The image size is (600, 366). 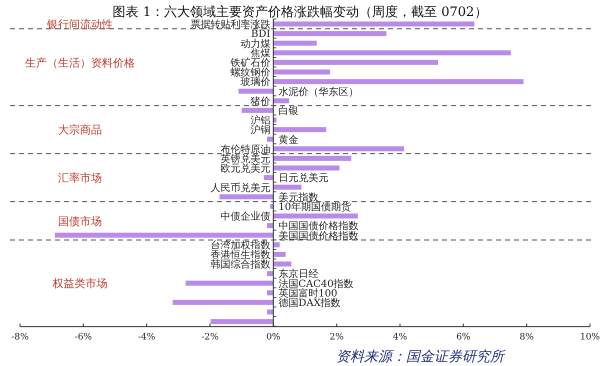 I want to click on y-tick-label: 欧元兑美元, so click(x=245, y=168).